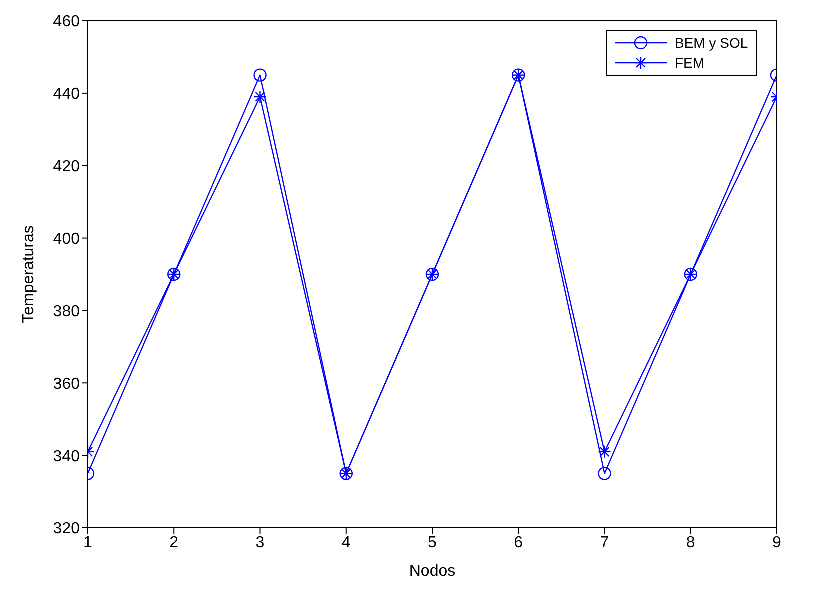 The image size is (817, 605). I want to click on y-axis-title: Temperaturas, so click(29, 275).